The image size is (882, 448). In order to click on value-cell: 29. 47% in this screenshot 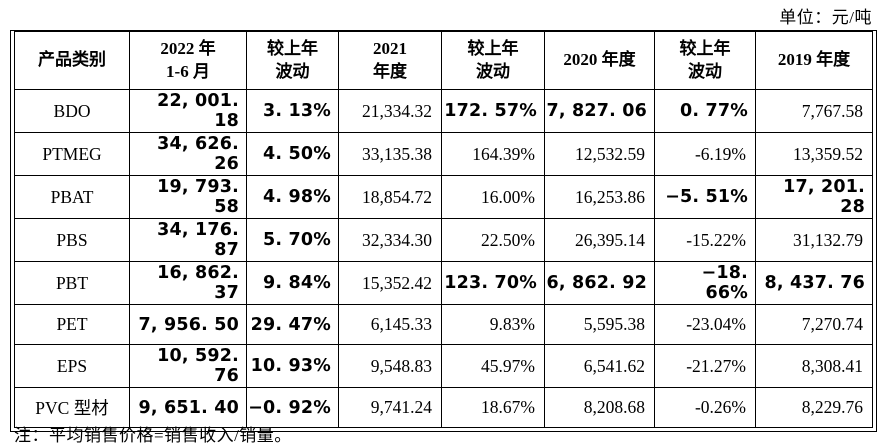, I will do `click(292, 324)`.